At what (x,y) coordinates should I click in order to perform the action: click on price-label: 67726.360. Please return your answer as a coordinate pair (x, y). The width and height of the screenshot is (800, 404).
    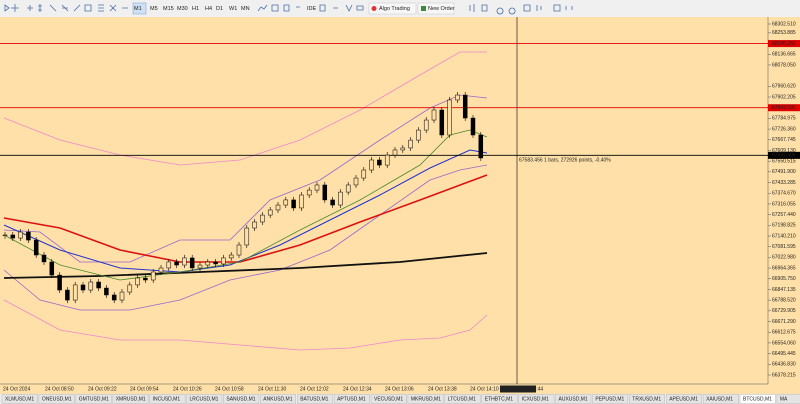
    Looking at the image, I should click on (784, 129).